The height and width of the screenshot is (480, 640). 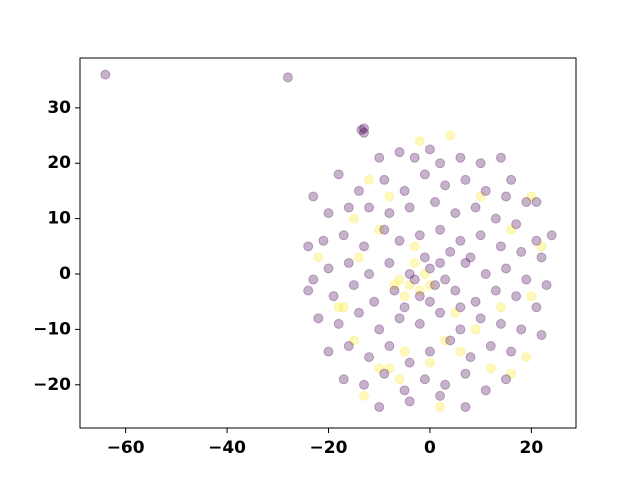 What do you see at coordinates (52, 329) in the screenshot?
I see `y-tick-label: −10` at bounding box center [52, 329].